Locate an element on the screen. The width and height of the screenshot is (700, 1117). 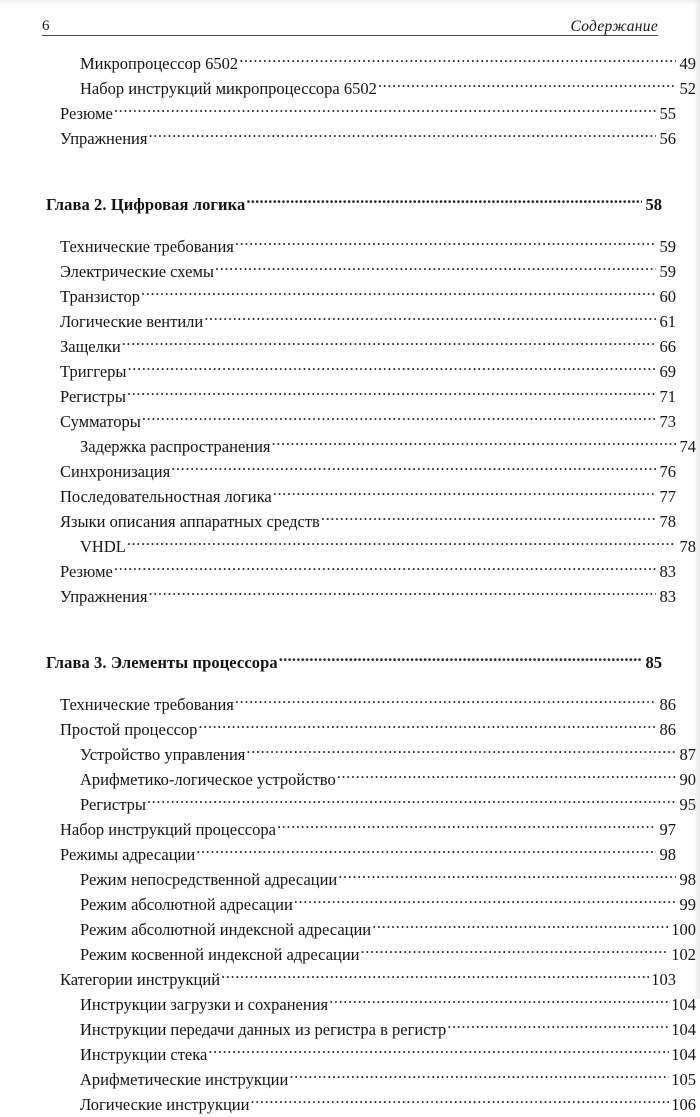
toc-entry-page-number: 52 is located at coordinates (688, 88).